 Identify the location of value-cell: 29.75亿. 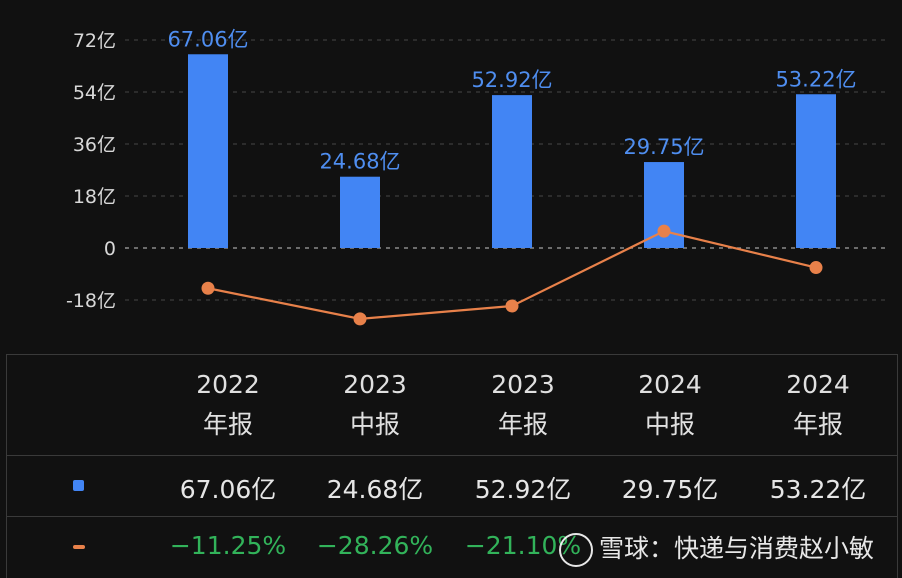
(670, 489).